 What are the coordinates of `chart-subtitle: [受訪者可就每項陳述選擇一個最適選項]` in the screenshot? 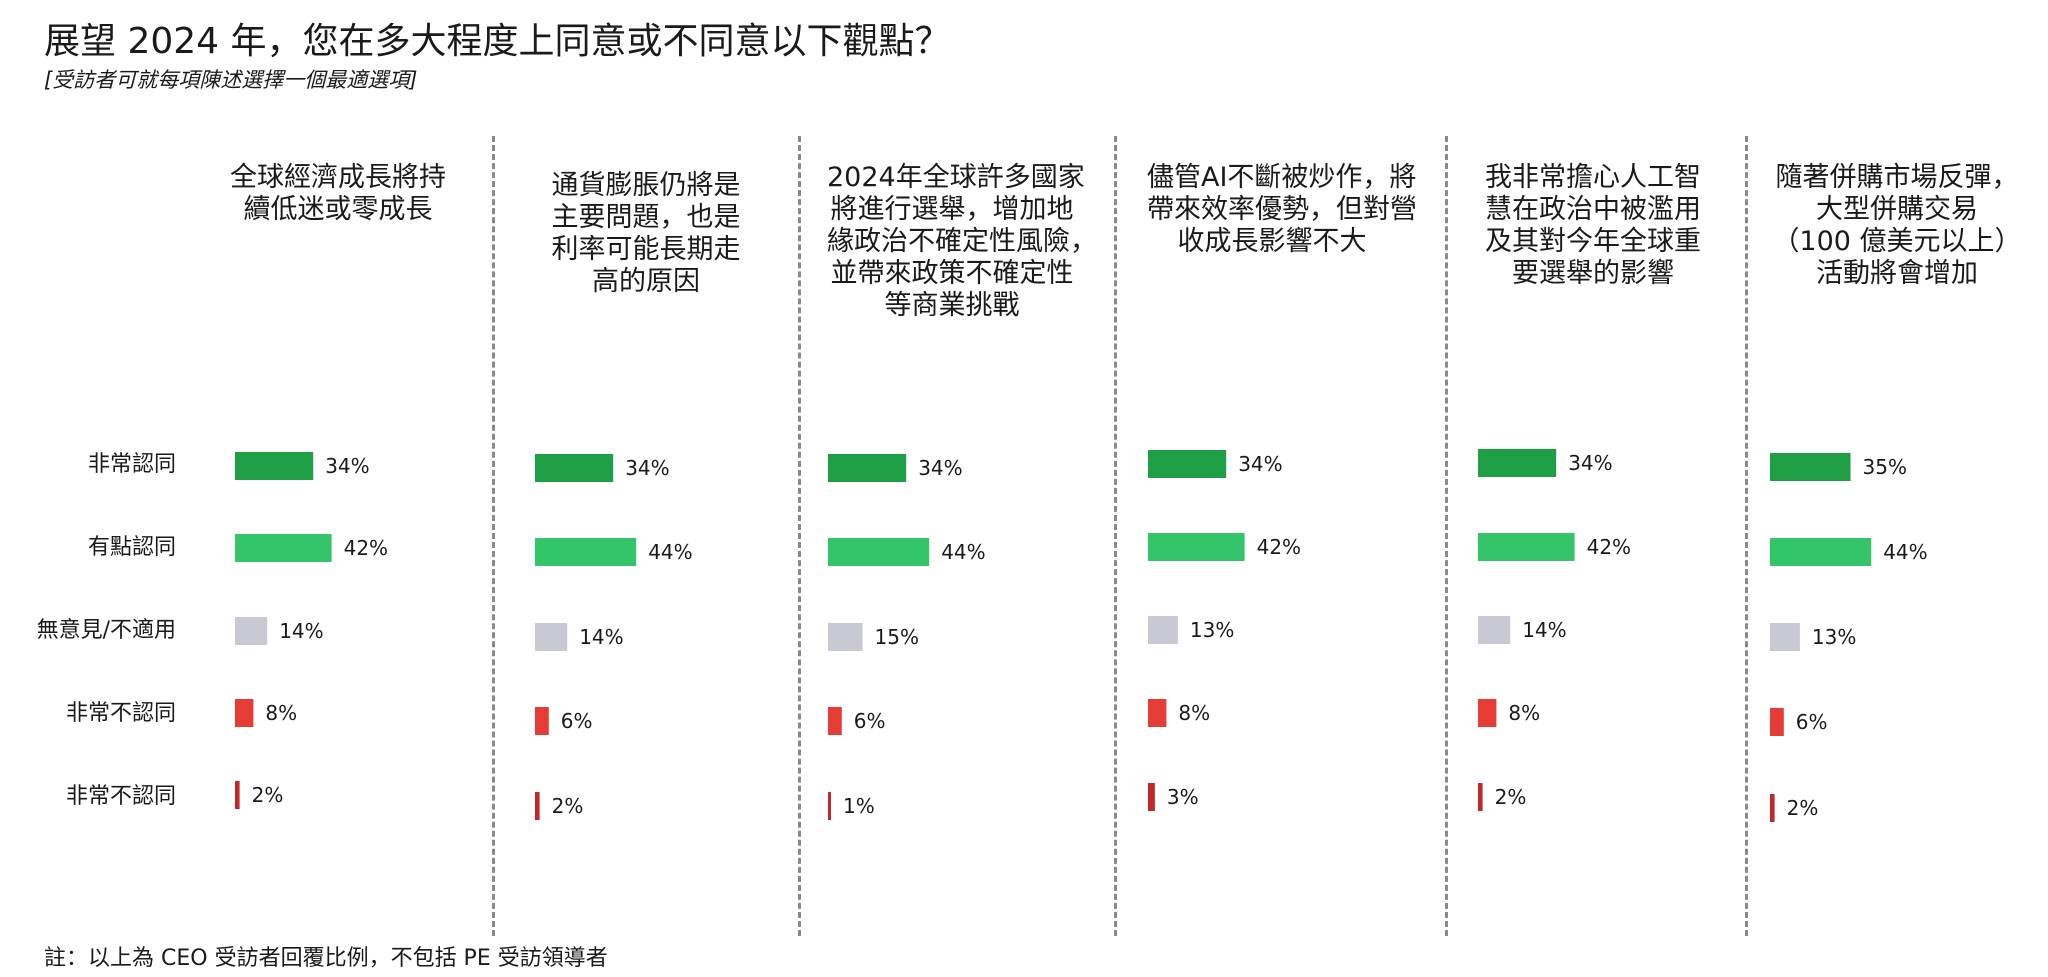 It's located at (231, 80).